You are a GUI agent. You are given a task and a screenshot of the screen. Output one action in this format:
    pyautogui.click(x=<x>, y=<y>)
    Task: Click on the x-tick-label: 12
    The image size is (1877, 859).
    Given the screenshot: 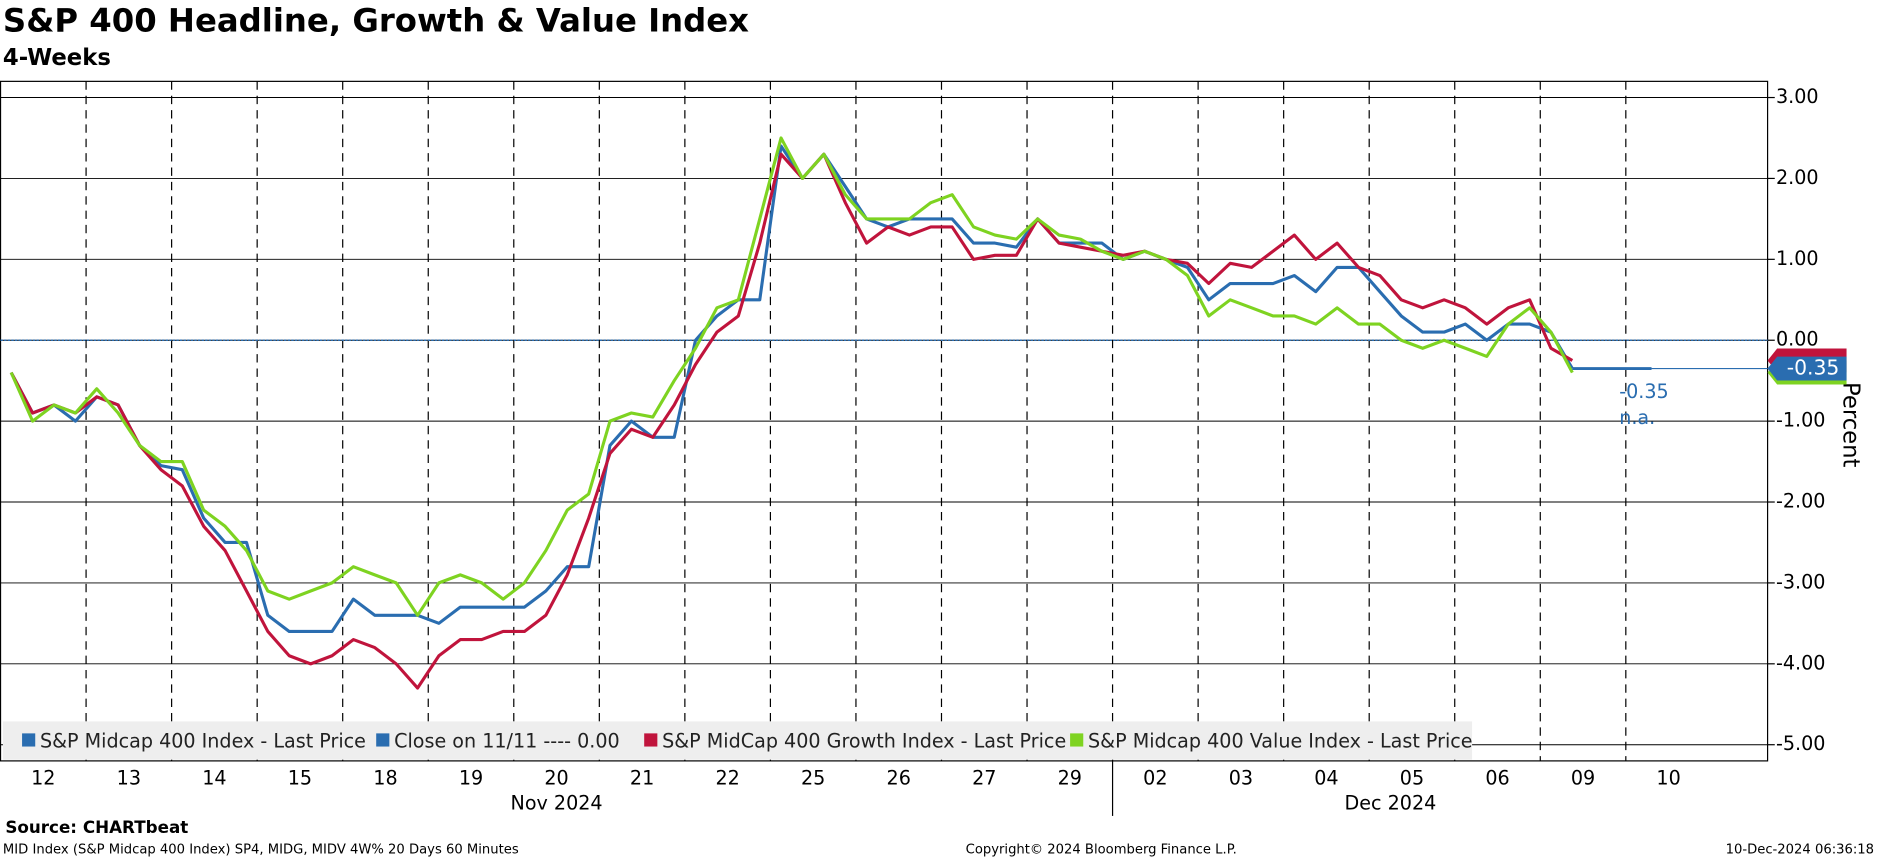 What is the action you would take?
    pyautogui.click(x=43, y=777)
    